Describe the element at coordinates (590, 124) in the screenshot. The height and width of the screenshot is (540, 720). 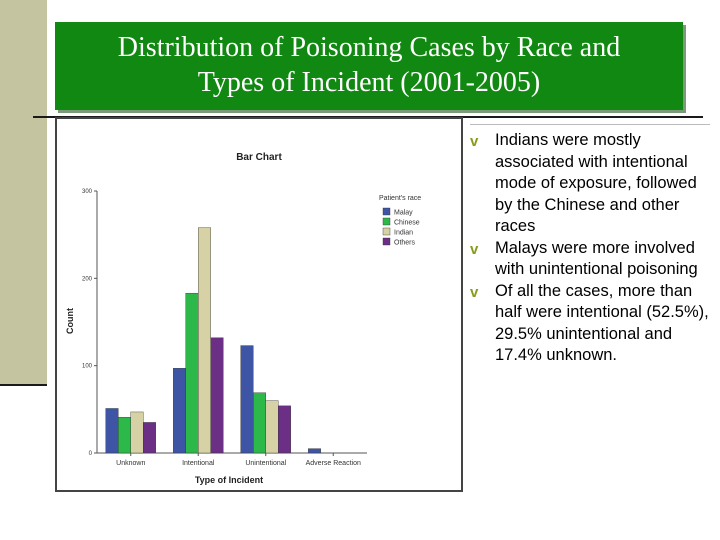
I see `title-divider-secondary` at that location.